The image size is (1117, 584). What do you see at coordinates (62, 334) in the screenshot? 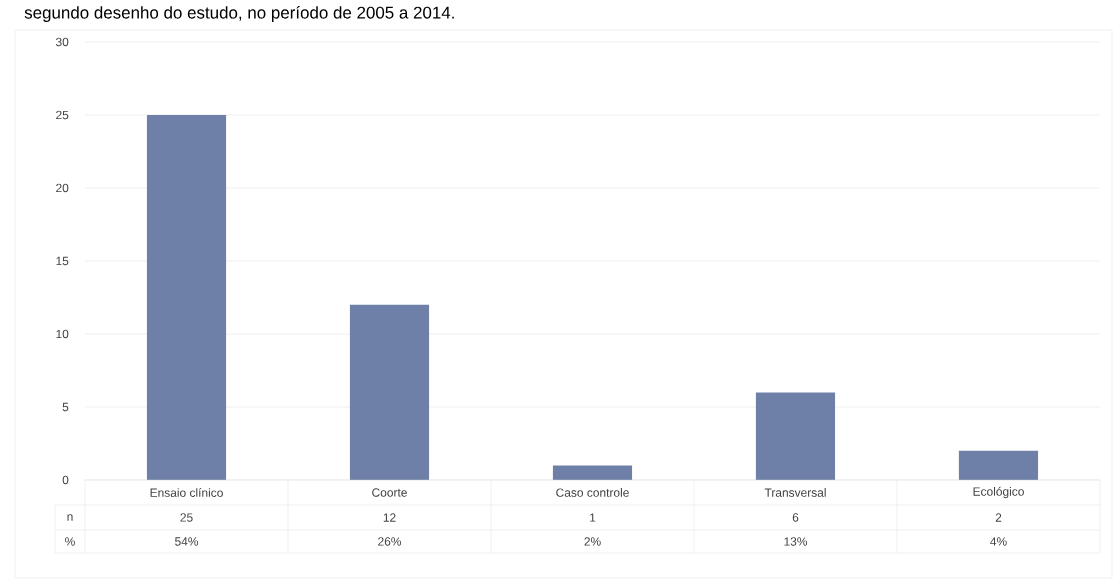
I see `y-tick-label: 10` at bounding box center [62, 334].